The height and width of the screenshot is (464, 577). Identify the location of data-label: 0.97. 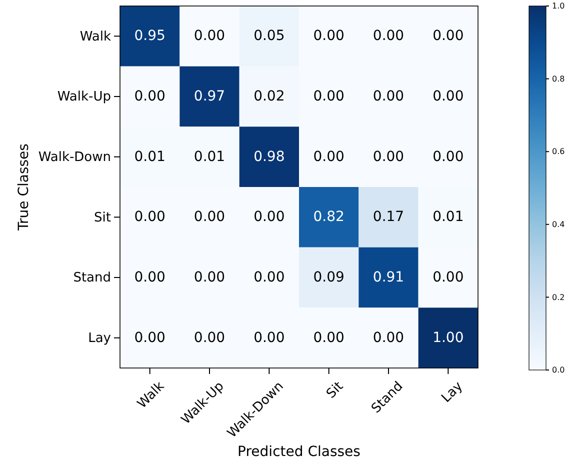
(210, 96).